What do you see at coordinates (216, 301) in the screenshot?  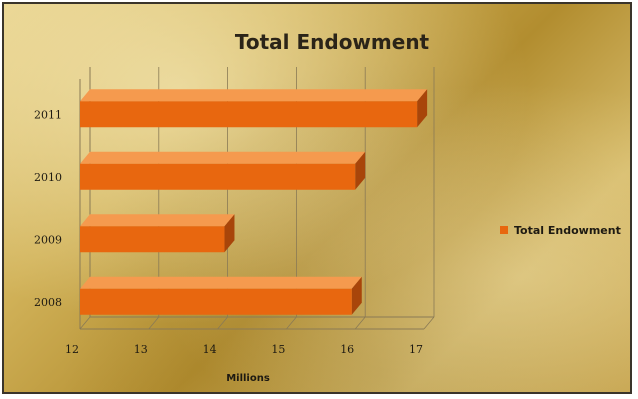 I see `bar-front-2008` at bounding box center [216, 301].